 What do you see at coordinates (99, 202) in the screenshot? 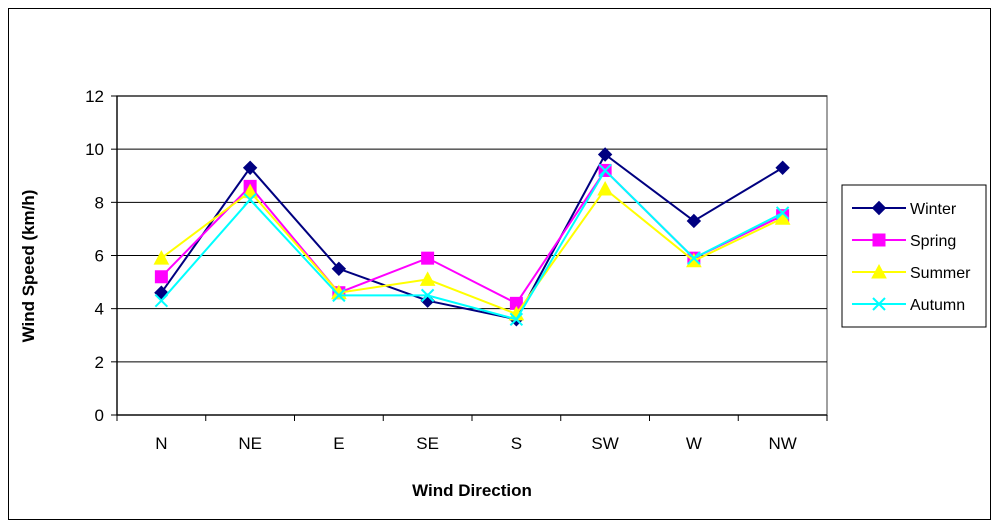
I see `y-tick-label: 8` at bounding box center [99, 202].